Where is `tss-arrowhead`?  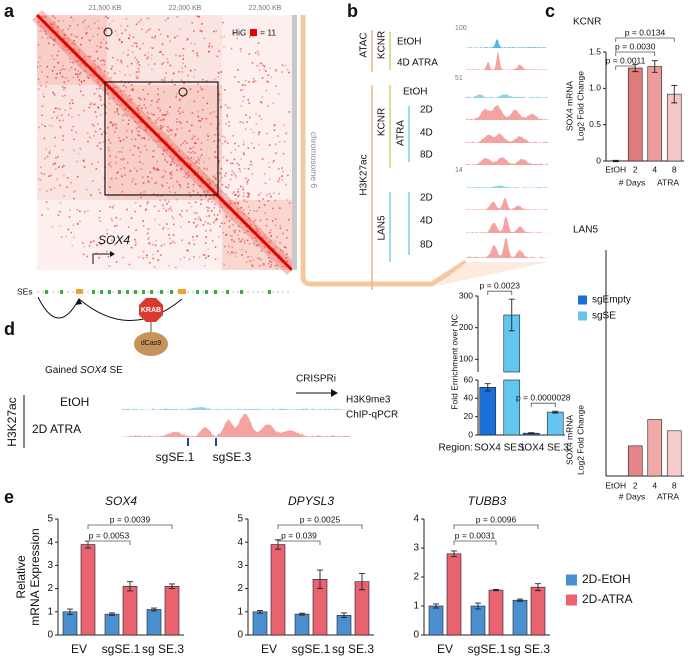
tss-arrowhead is located at coordinates (112, 254).